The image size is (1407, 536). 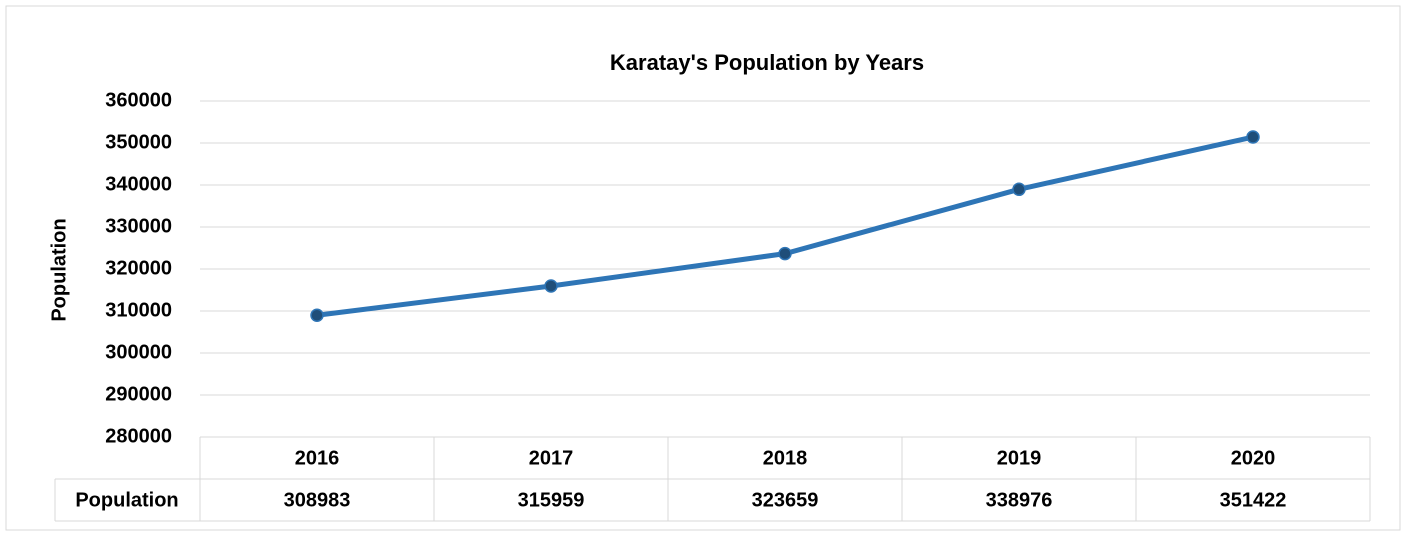 I want to click on y-tick-label: 340000, so click(x=138, y=184).